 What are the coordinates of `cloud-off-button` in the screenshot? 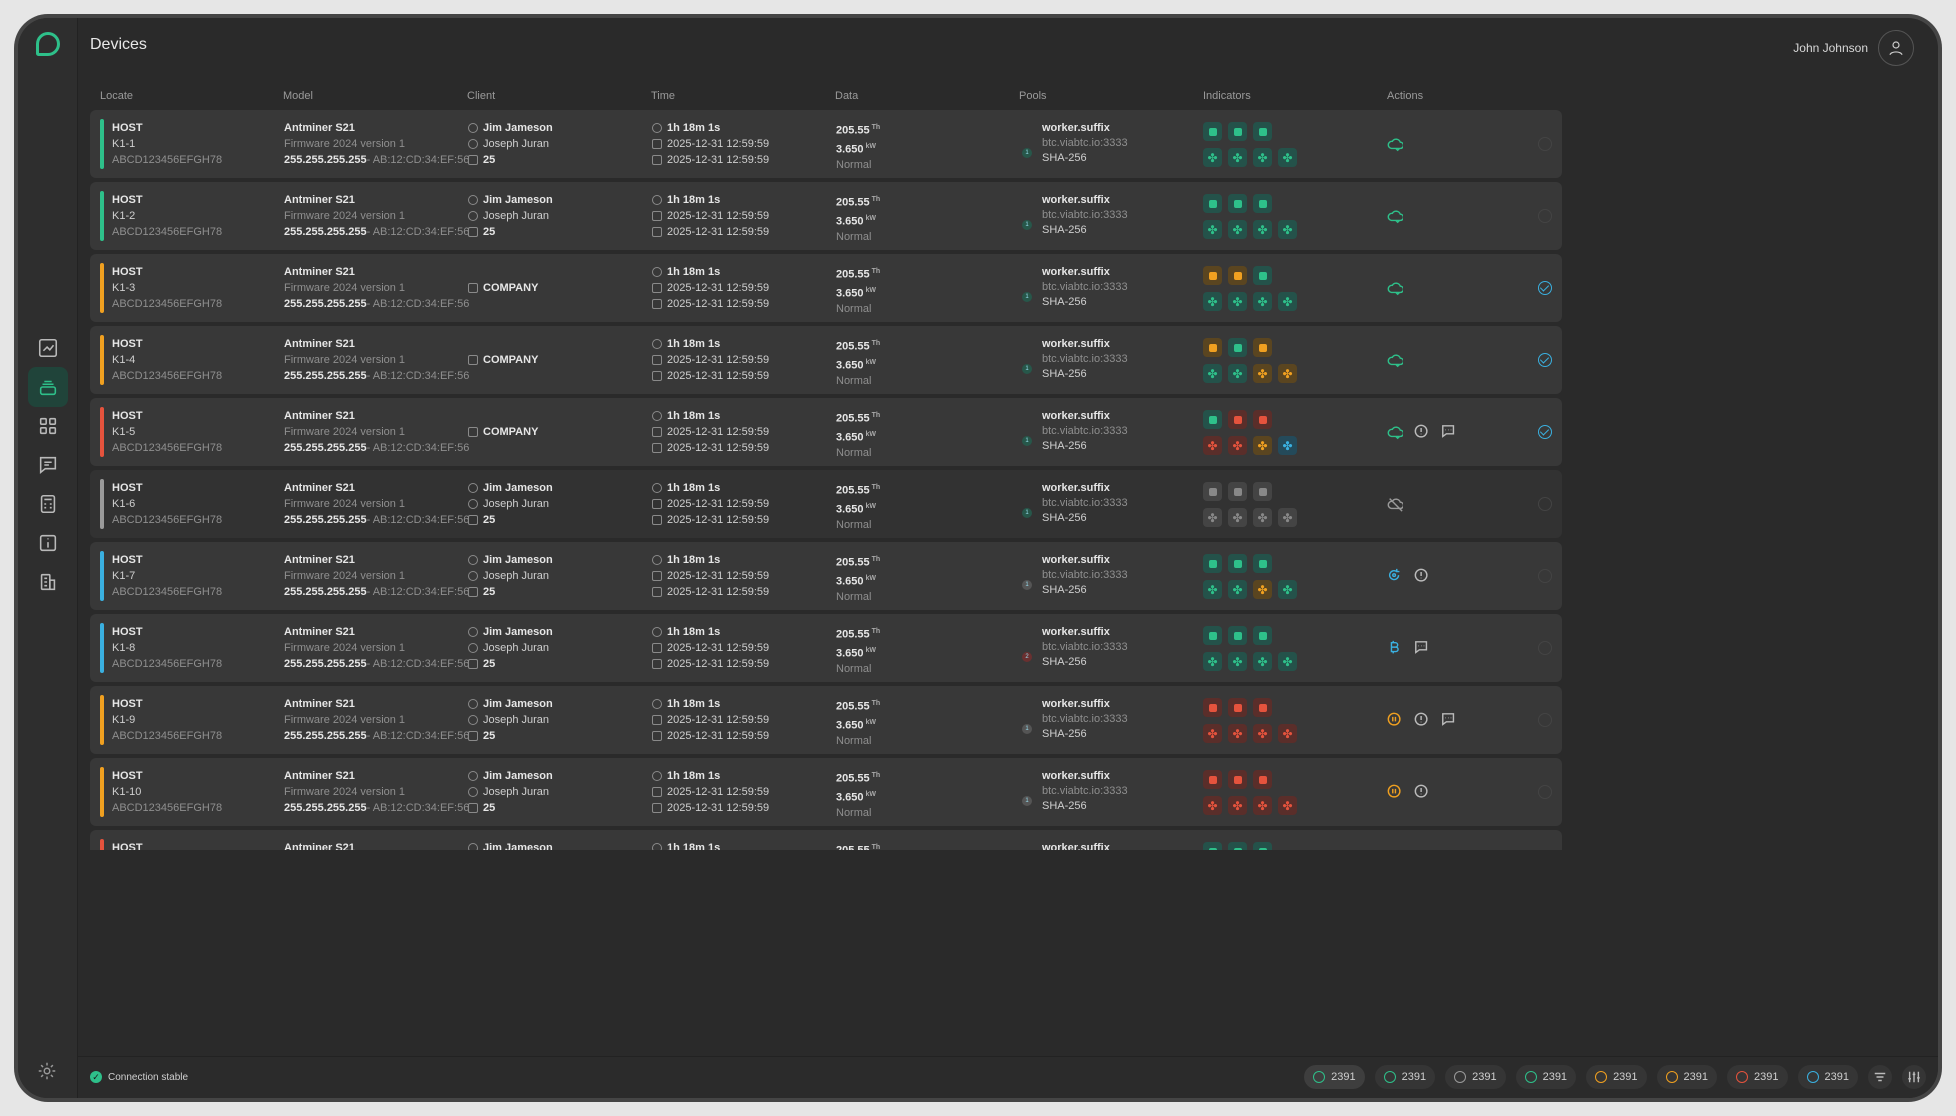 It's located at (1395, 504).